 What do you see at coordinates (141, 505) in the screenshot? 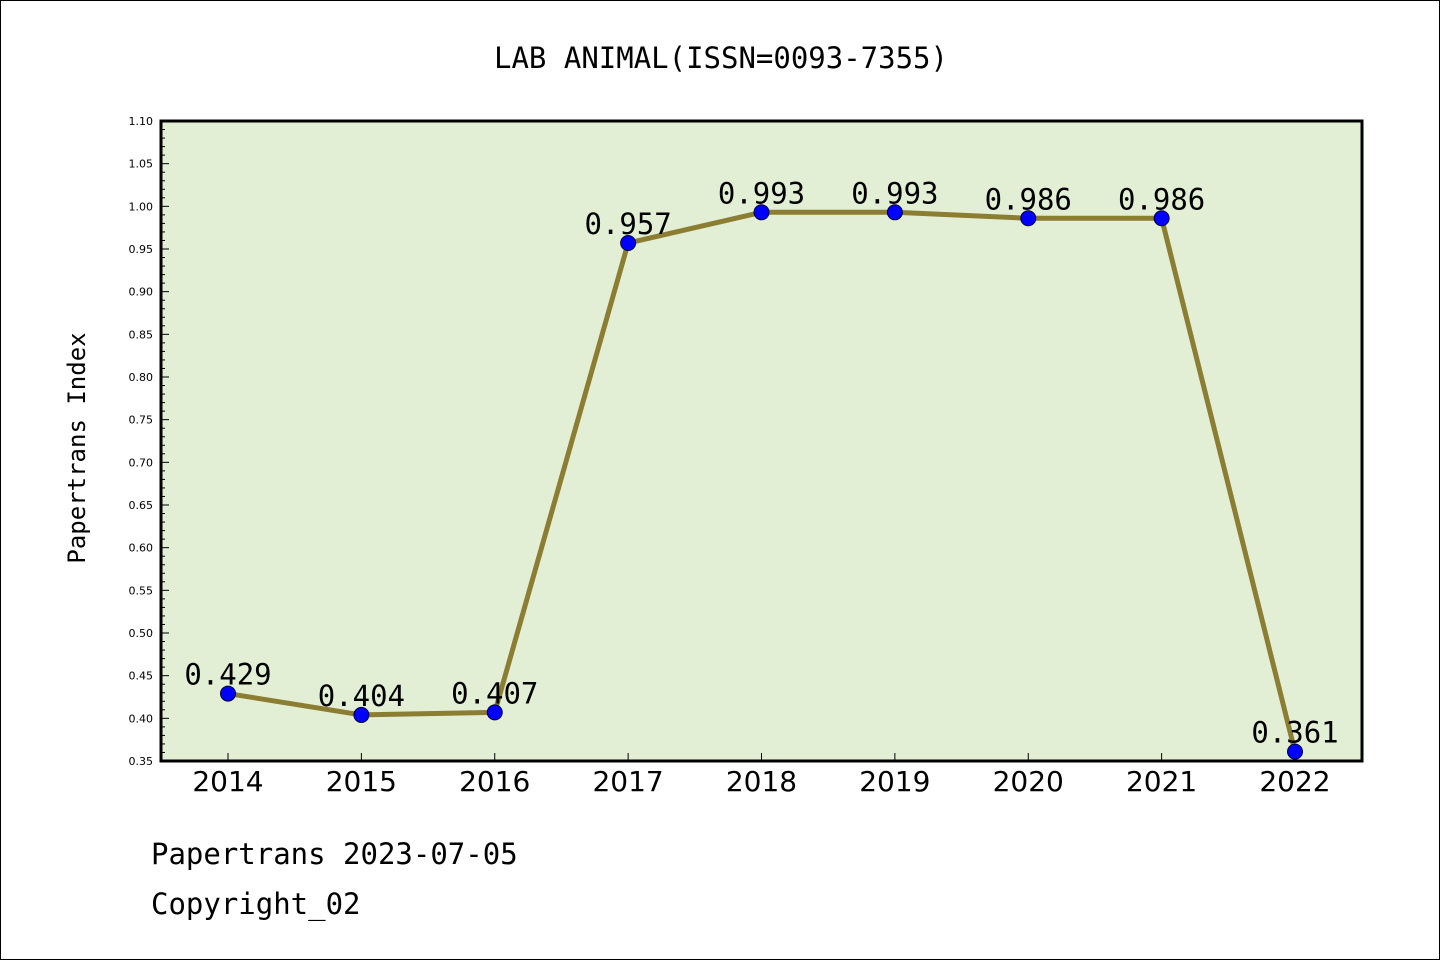
I see `y-tick-label: 0.65` at bounding box center [141, 505].